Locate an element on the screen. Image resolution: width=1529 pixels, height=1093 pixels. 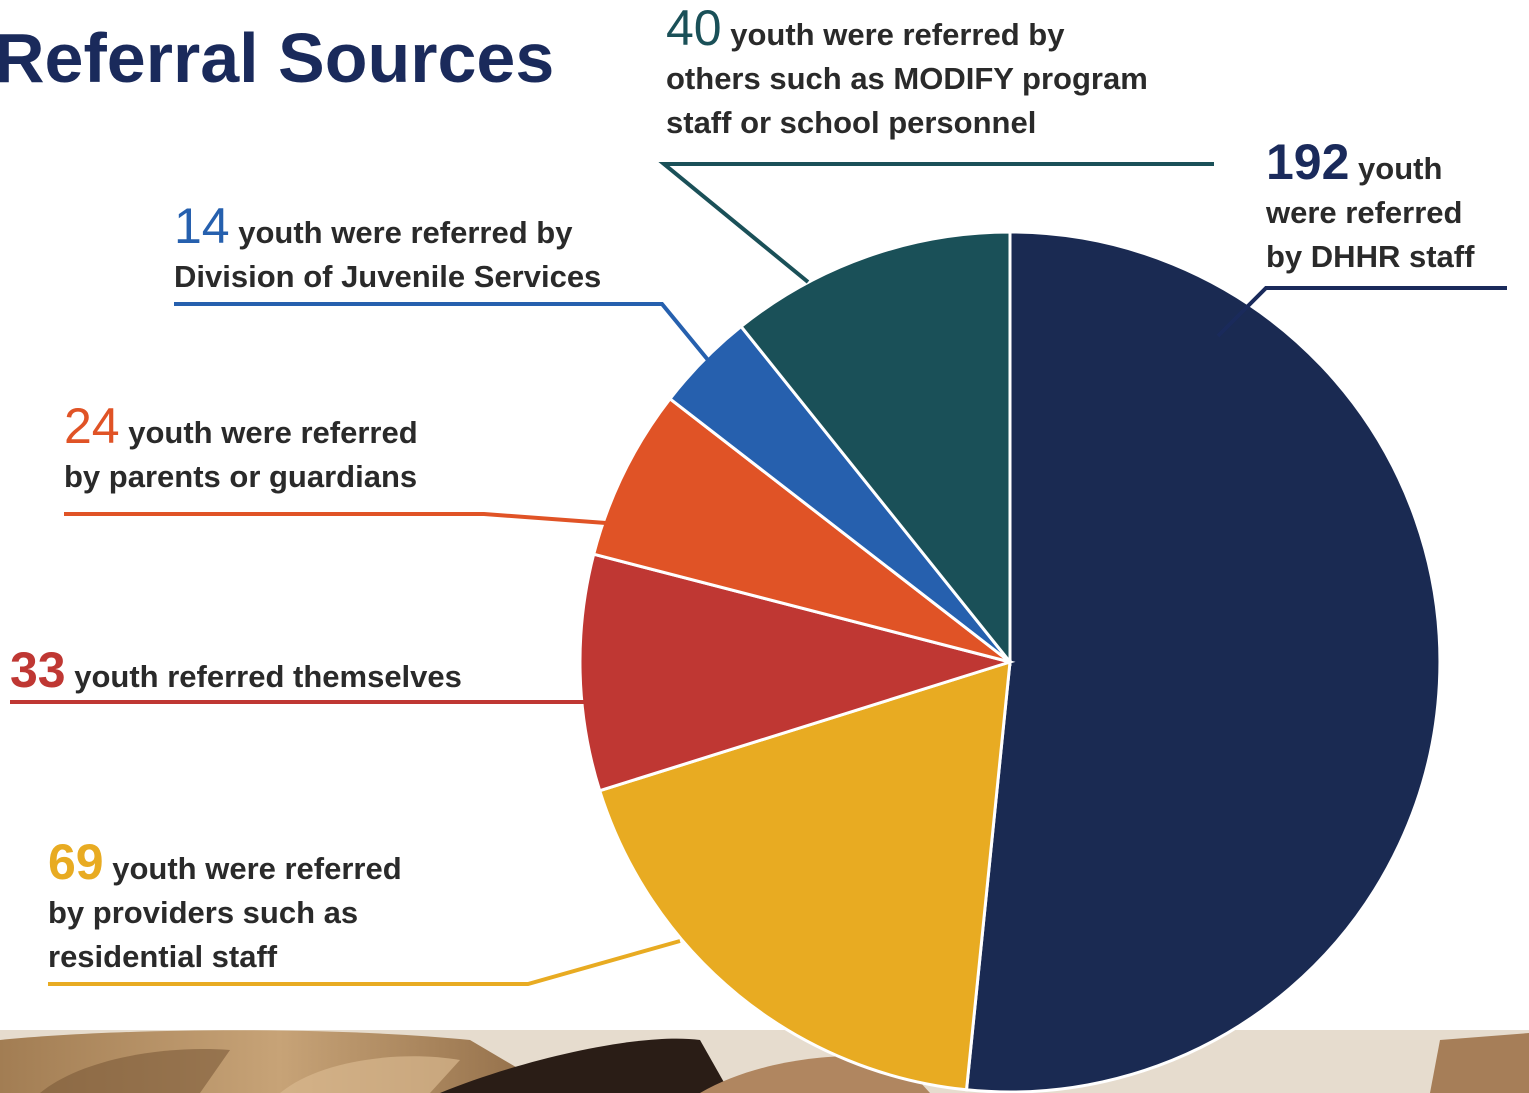
label-self-line1: youth referred themselves is located at coordinates (263, 676).